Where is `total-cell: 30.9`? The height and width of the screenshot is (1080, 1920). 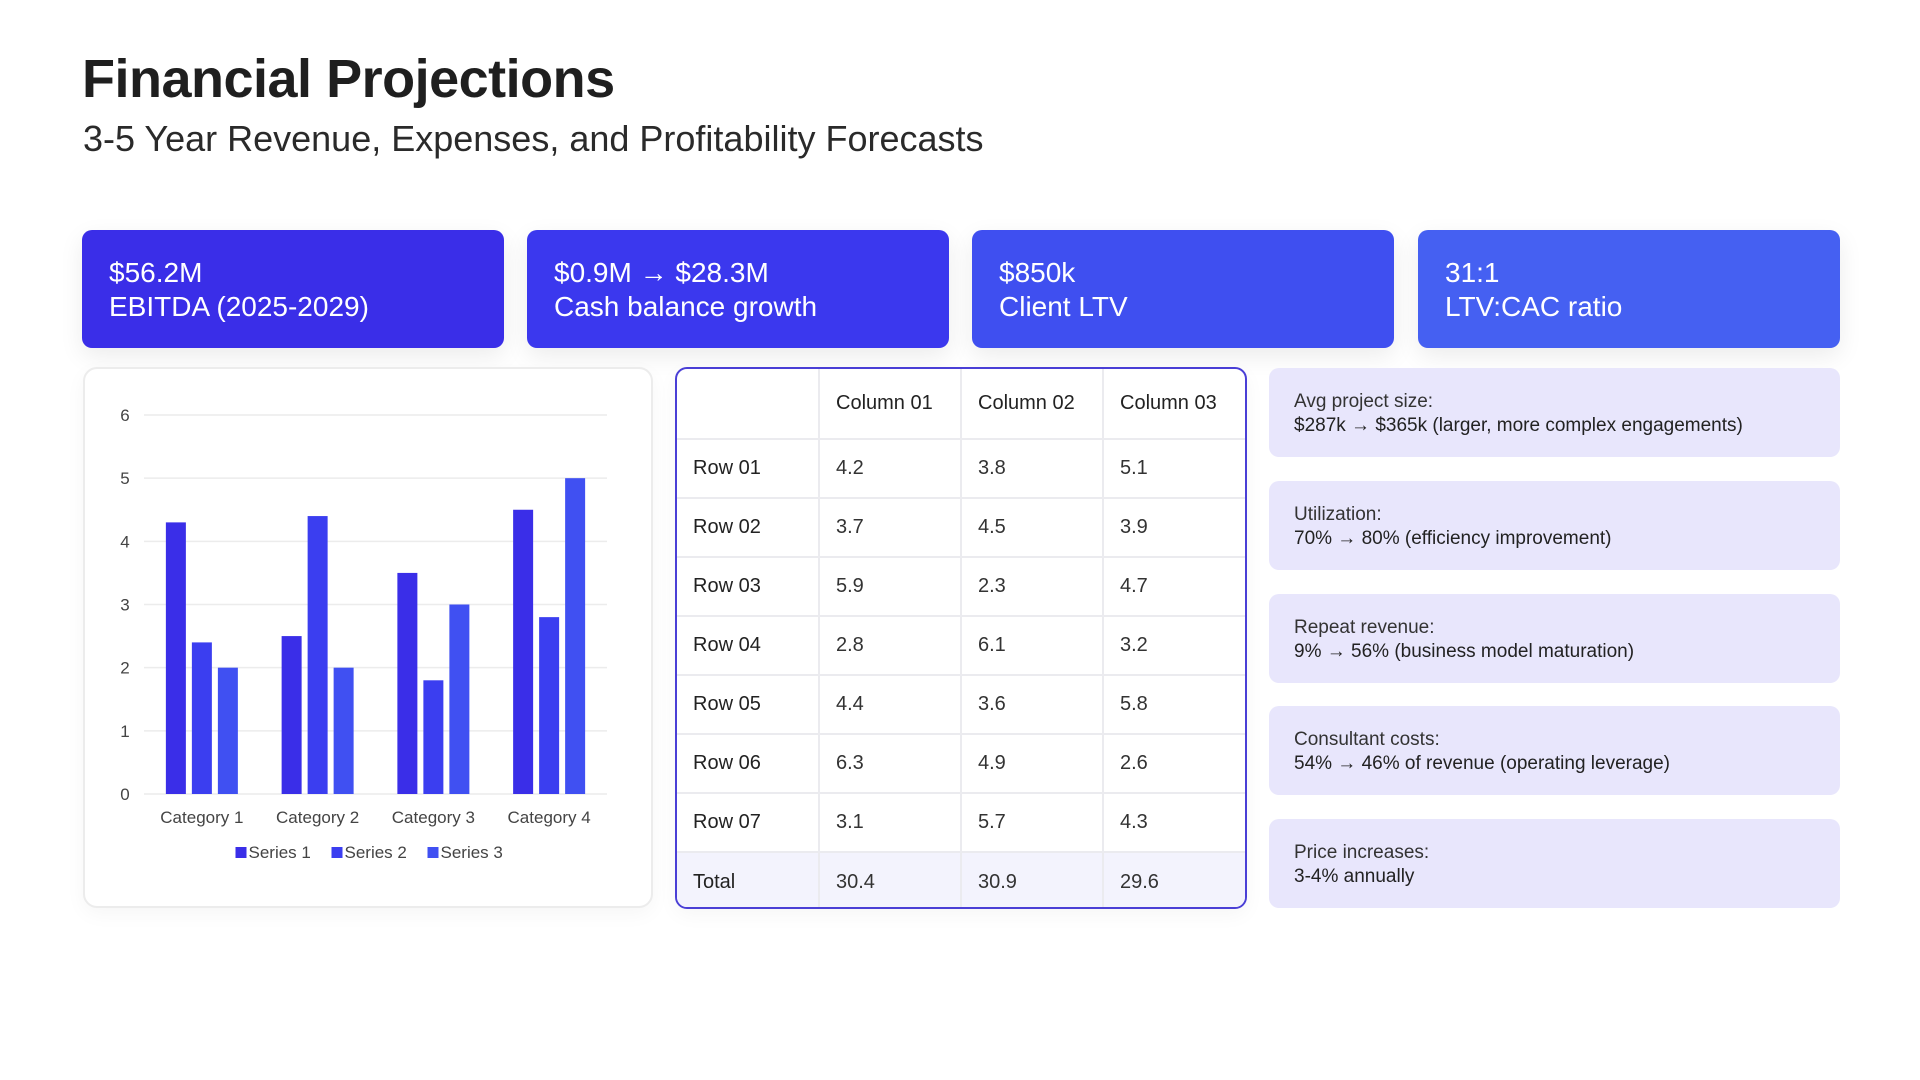 total-cell: 30.9 is located at coordinates (1032, 879).